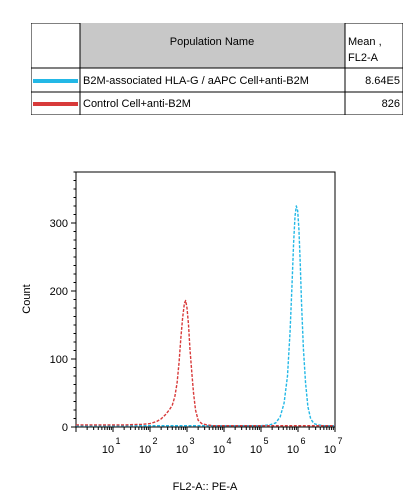 The width and height of the screenshot is (415, 501). I want to click on x-axis-label: FL2-A:: PE-A, so click(205, 487).